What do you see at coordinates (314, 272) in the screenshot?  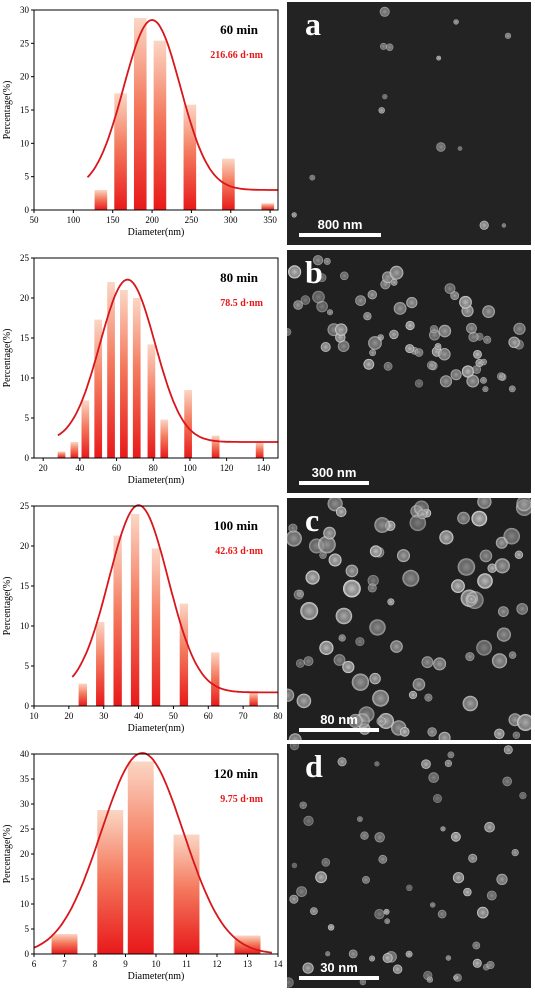 I see `panel-letter: b` at bounding box center [314, 272].